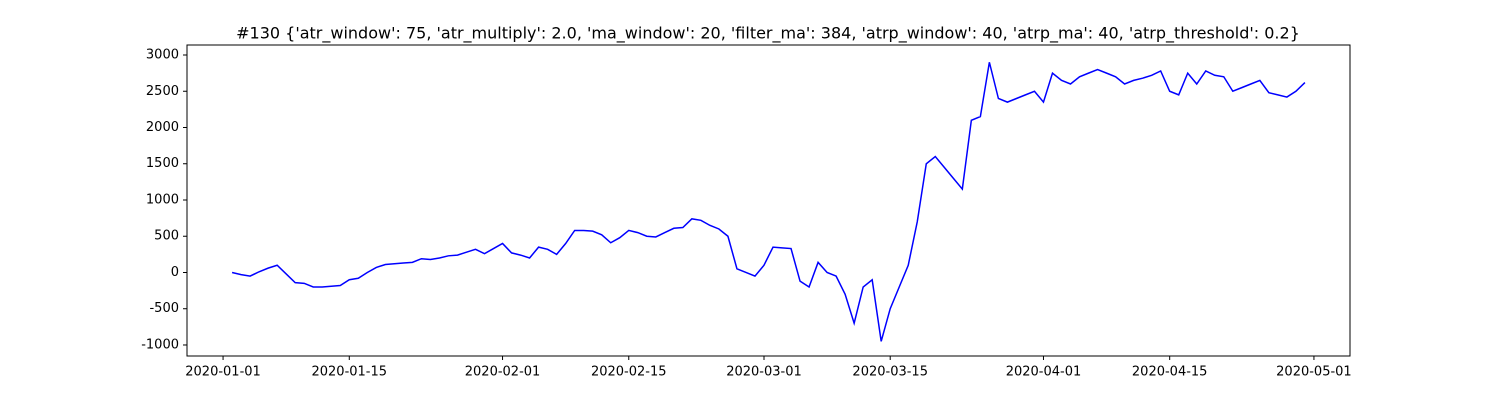 The width and height of the screenshot is (1500, 404). Describe the element at coordinates (629, 372) in the screenshot. I see `x-tick-label: 2020-02-15` at that location.